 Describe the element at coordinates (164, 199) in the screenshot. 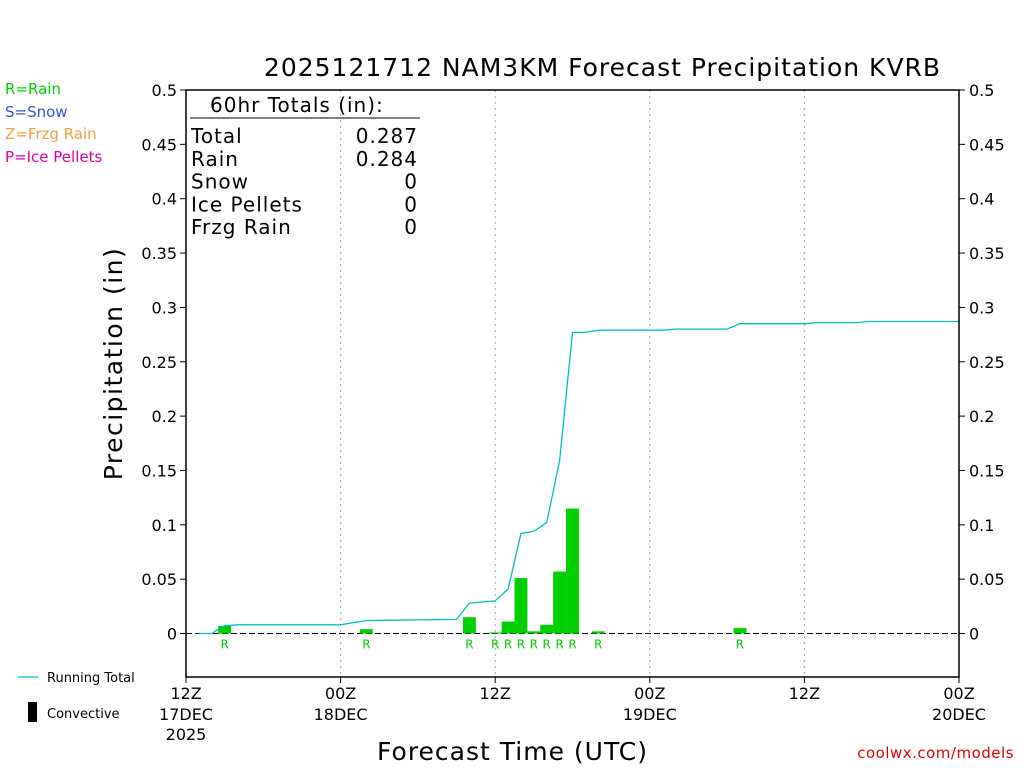

I see `y-tick-label-left-8: 0.4` at that location.